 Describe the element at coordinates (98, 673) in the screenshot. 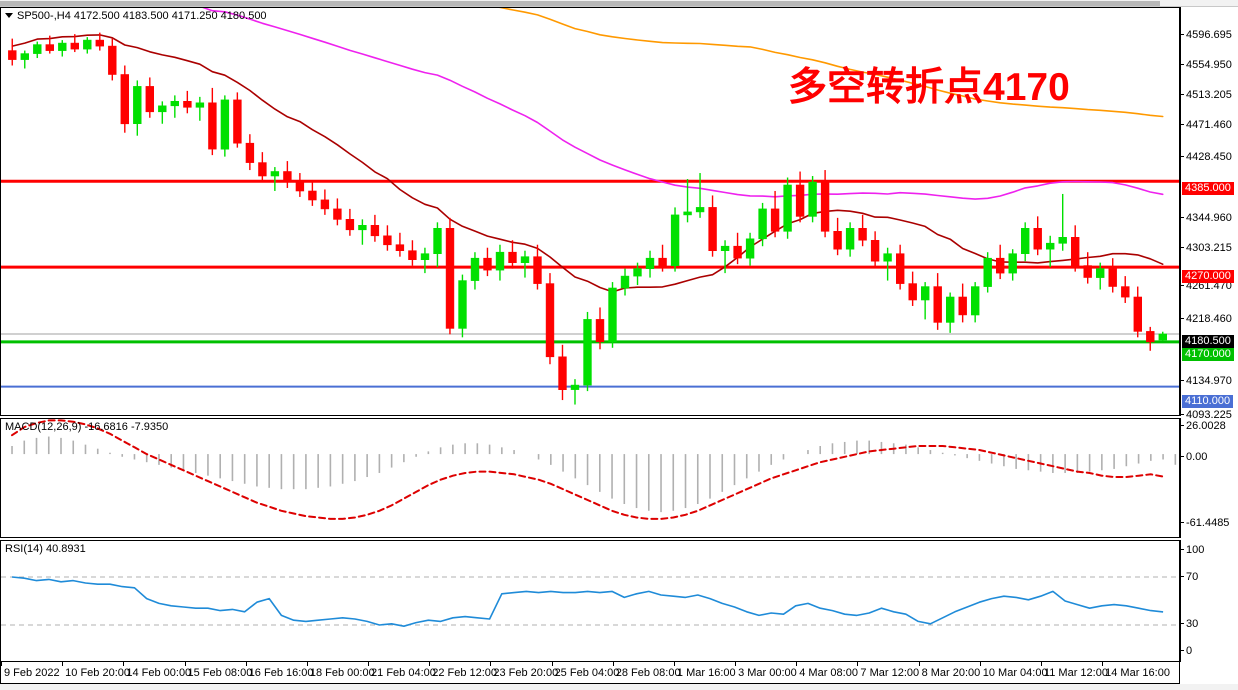

I see `time-tick-label: 10 Feb 20:00` at that location.